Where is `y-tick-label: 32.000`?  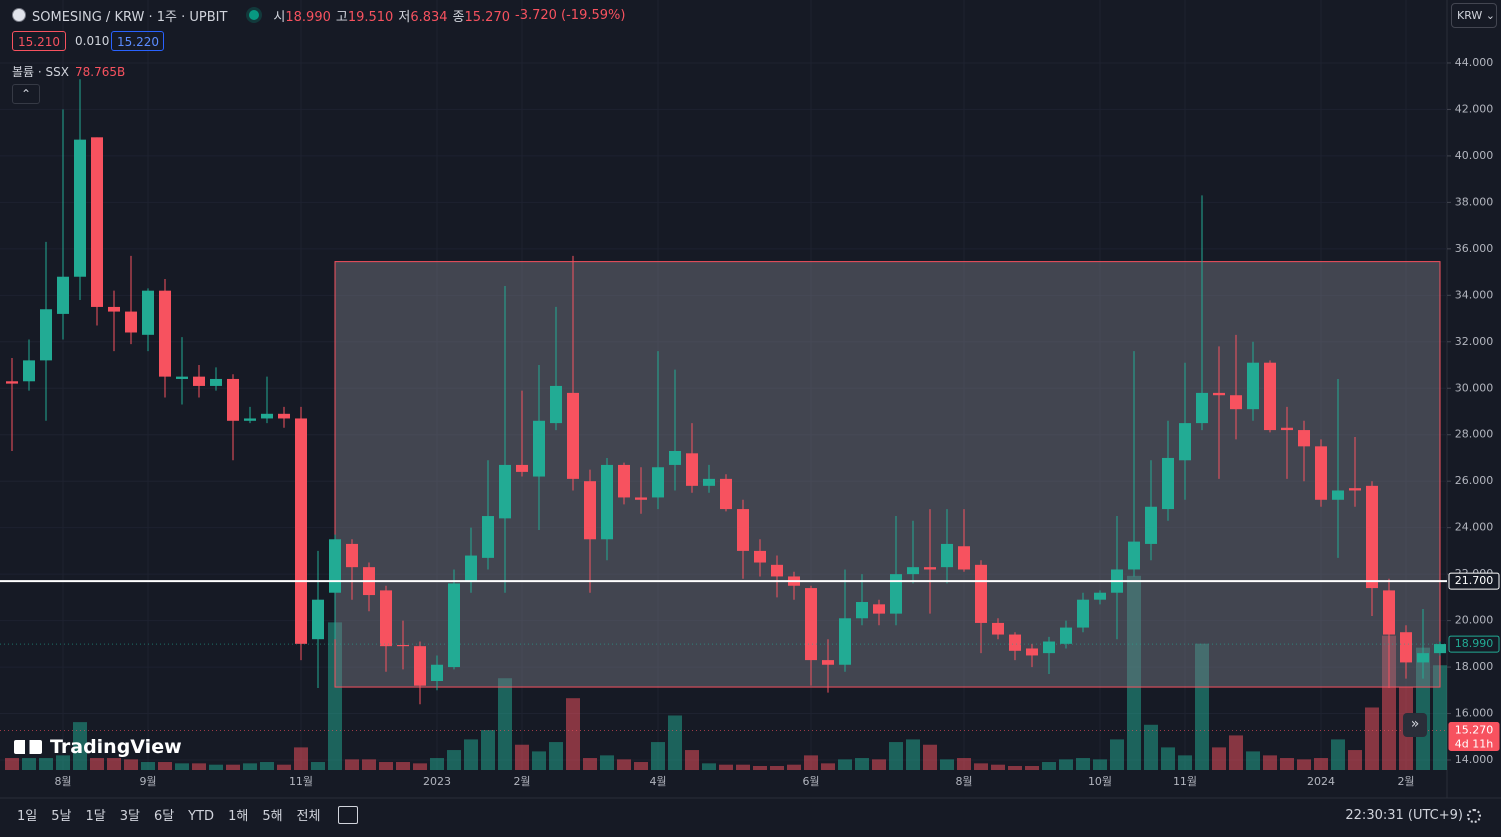 y-tick-label: 32.000 is located at coordinates (1474, 341).